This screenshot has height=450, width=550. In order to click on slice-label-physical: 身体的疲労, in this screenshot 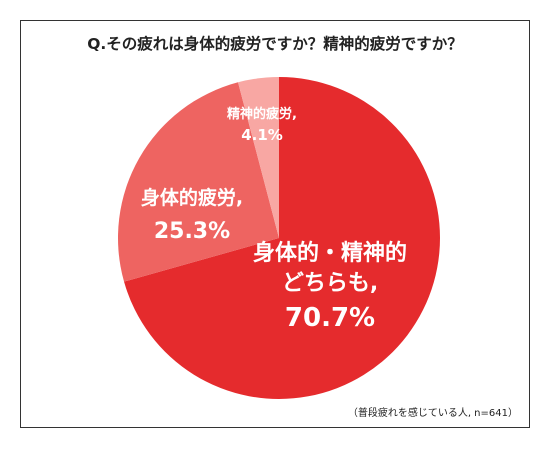, I will do `click(192, 197)`.